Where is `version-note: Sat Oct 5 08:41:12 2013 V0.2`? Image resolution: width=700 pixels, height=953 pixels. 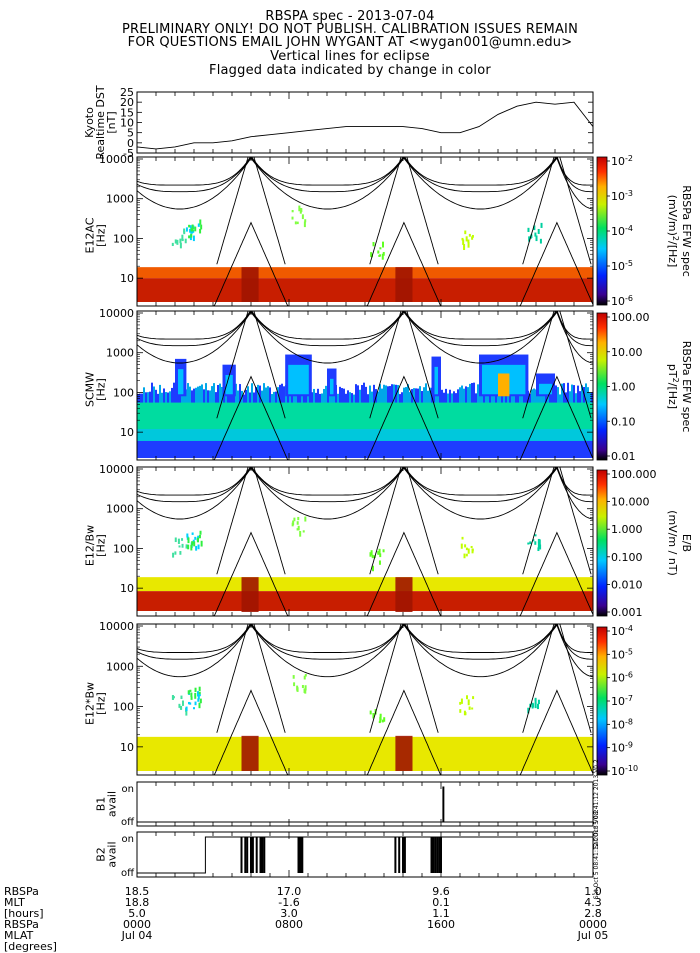 version-note: Sat Oct 5 08:41:12 2013 V0.2 is located at coordinates (596, 804).